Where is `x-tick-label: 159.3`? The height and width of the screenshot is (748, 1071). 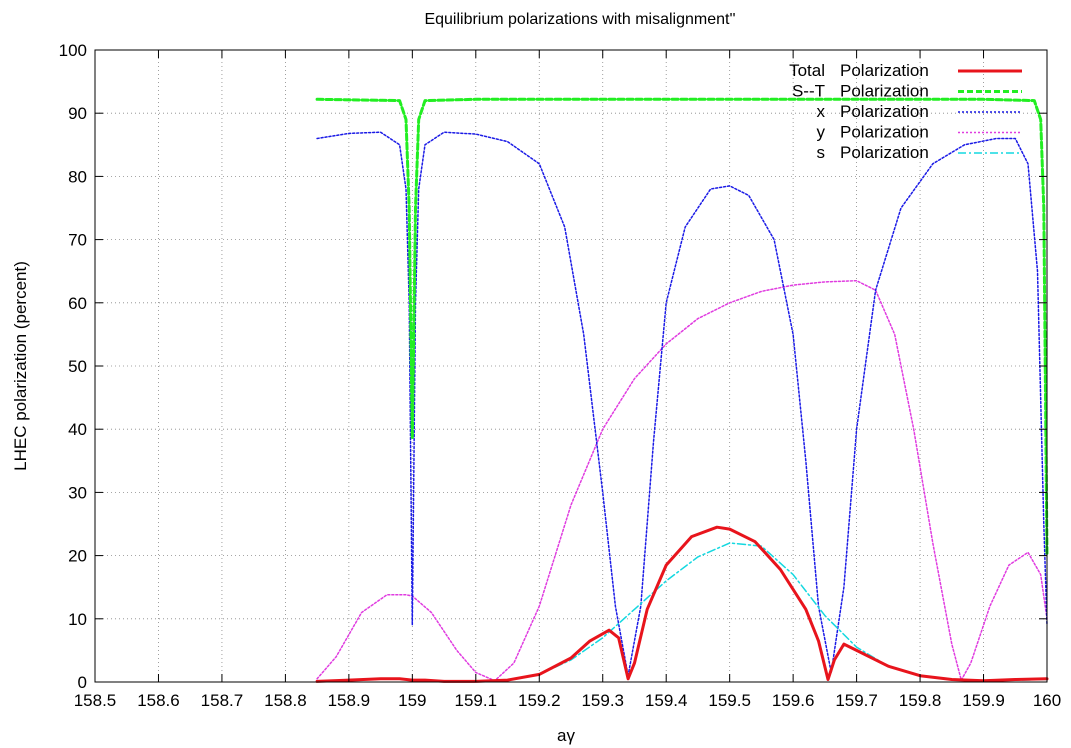 x-tick-label: 159.3 is located at coordinates (602, 700).